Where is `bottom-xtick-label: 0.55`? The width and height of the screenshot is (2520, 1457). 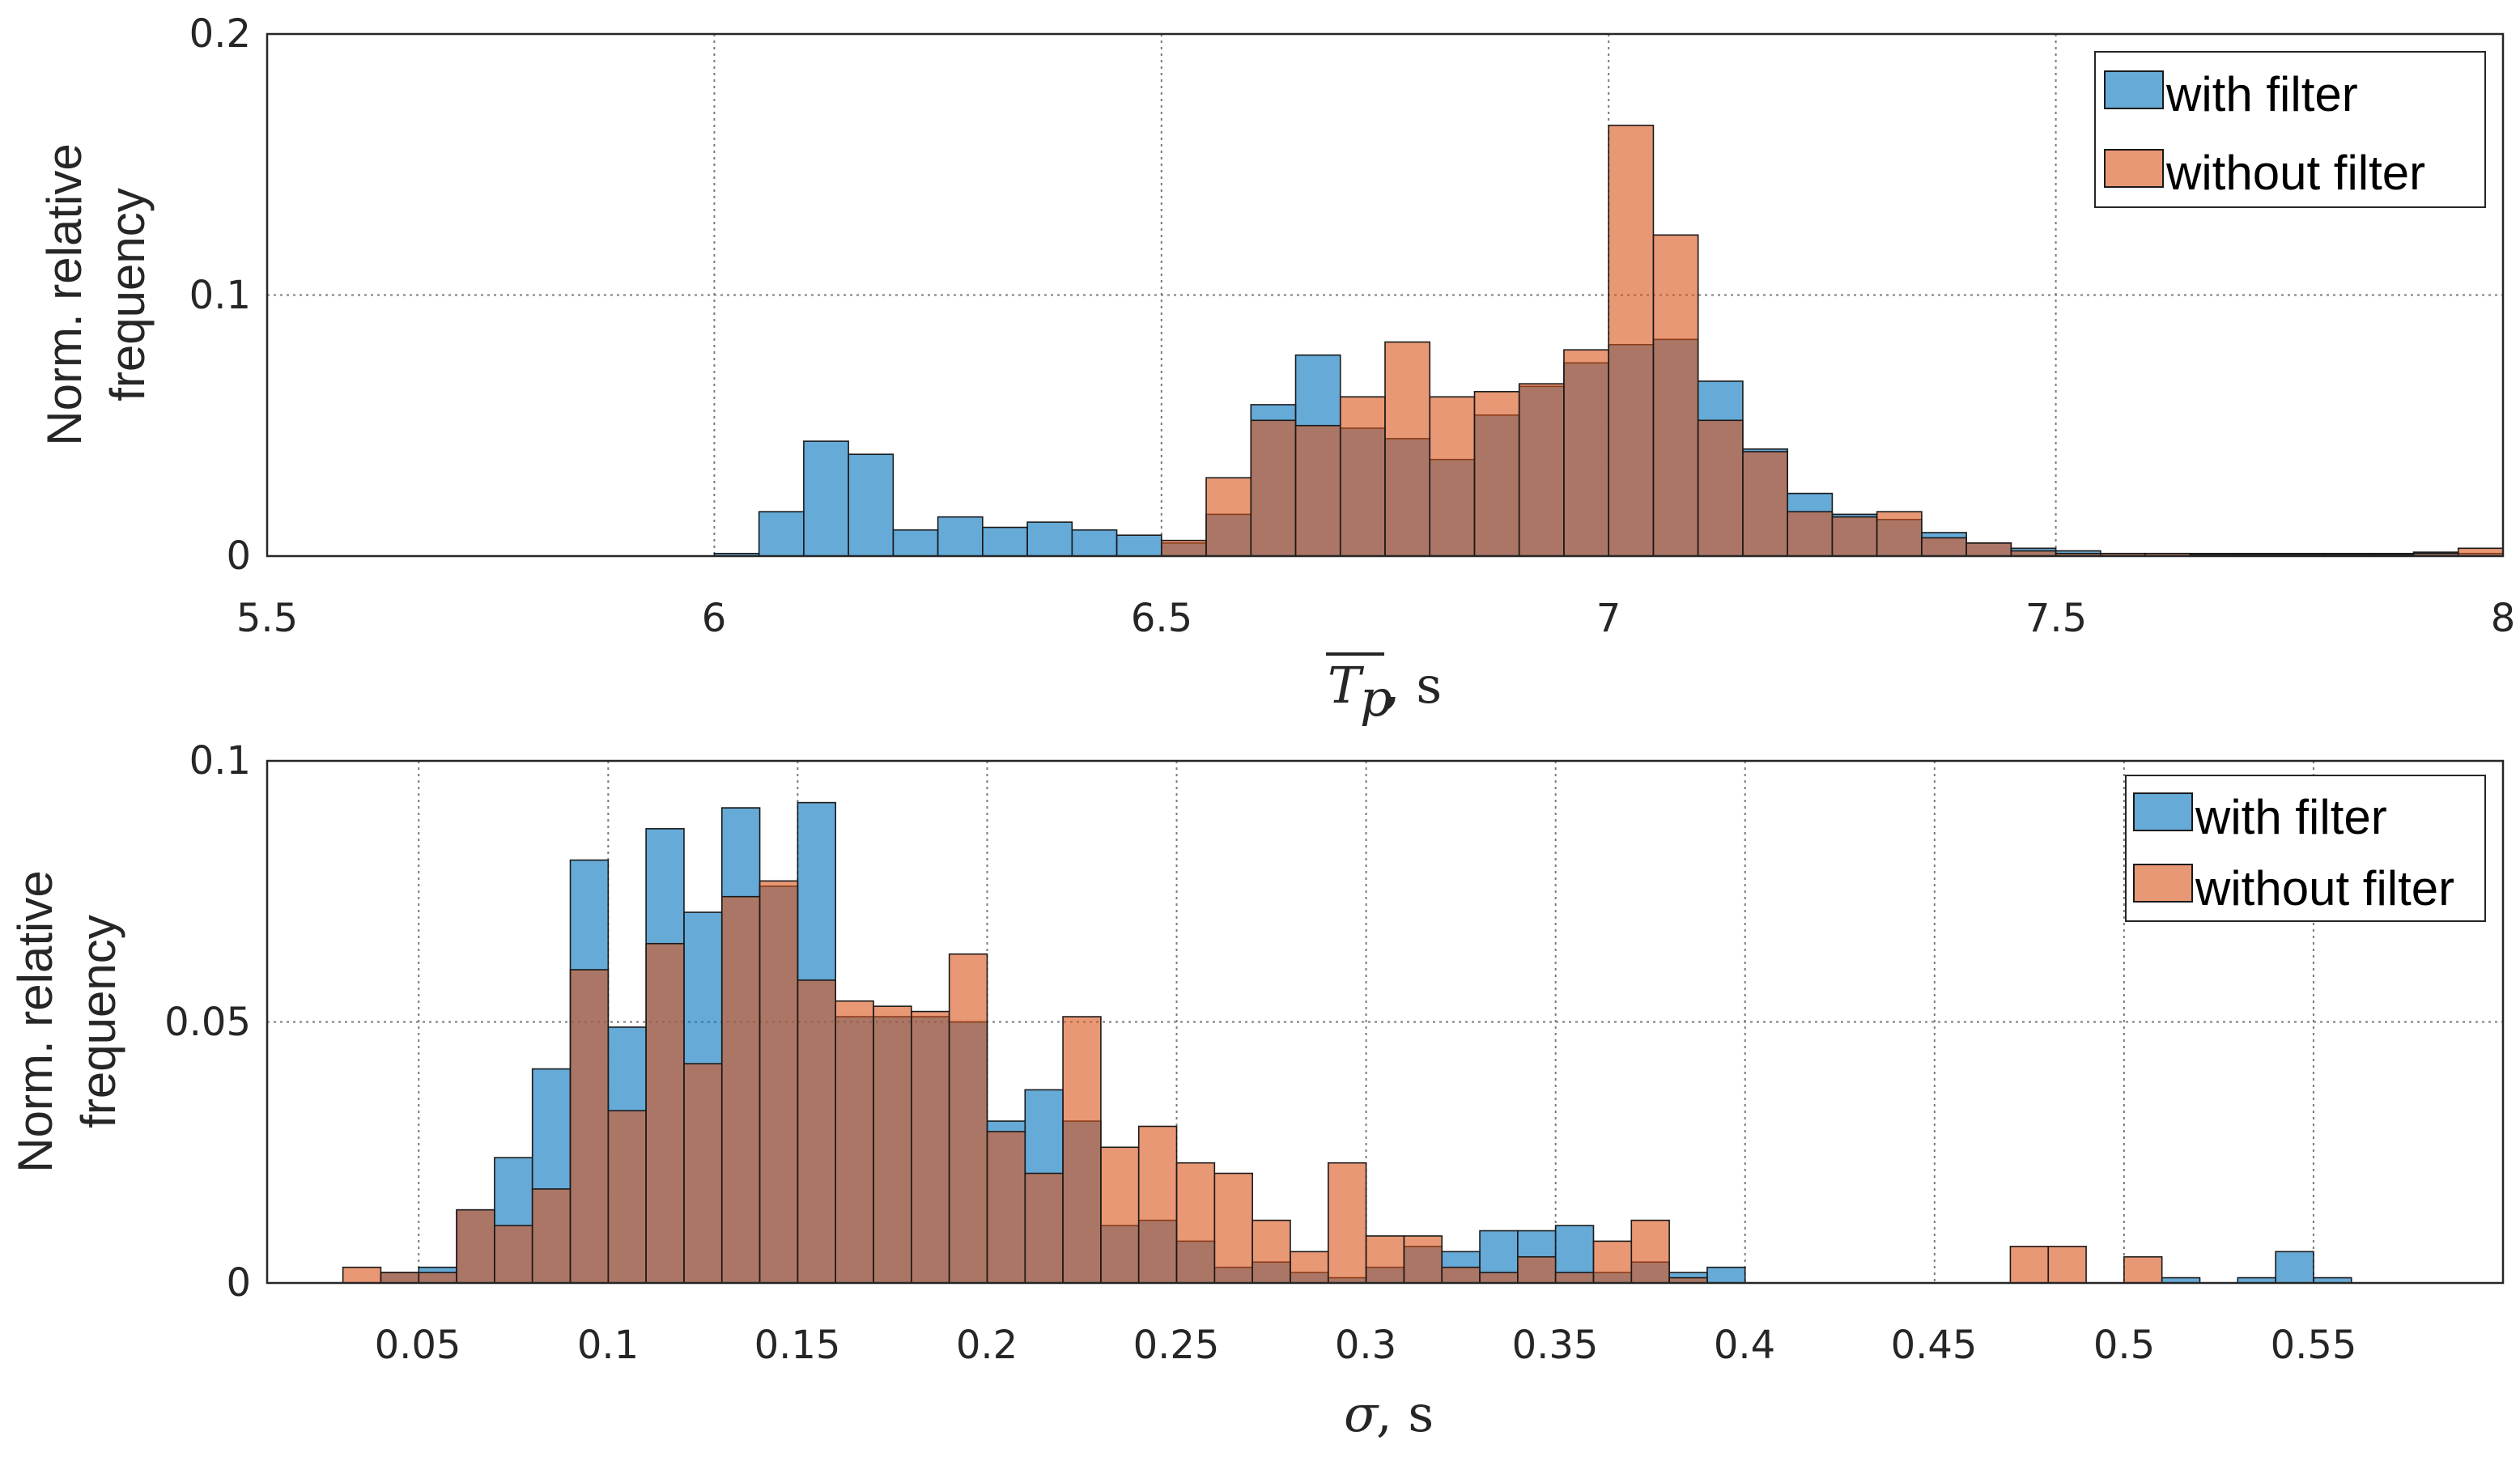
bottom-xtick-label: 0.55 is located at coordinates (2314, 1345).